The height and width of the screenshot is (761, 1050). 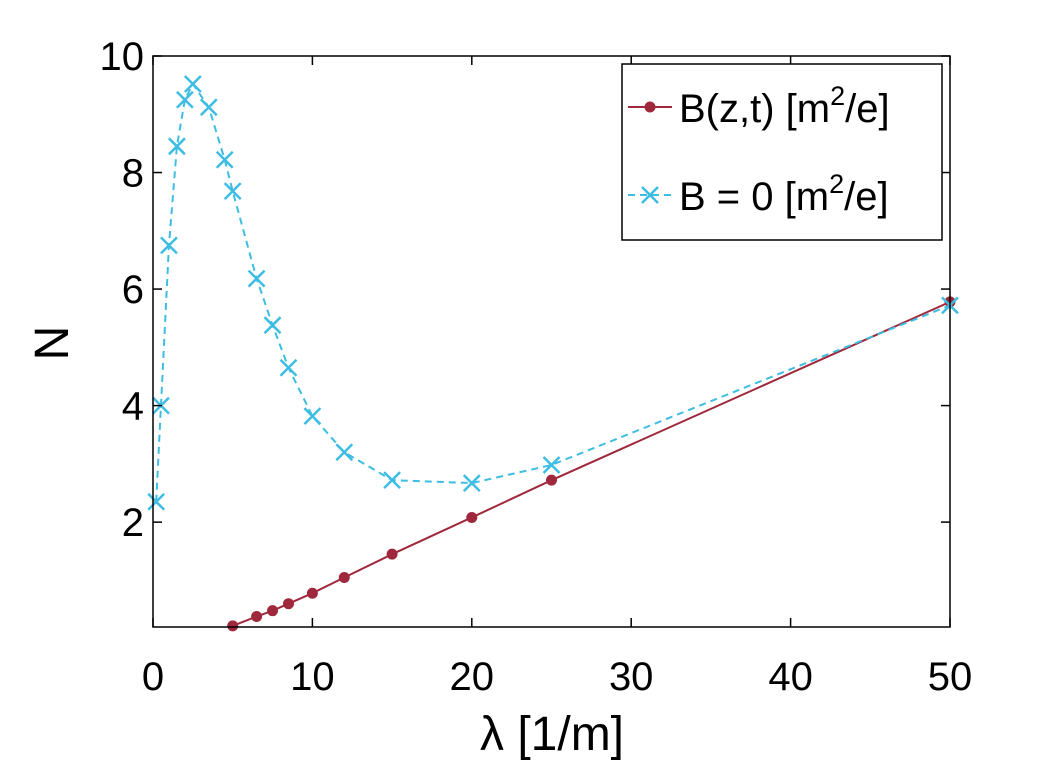 What do you see at coordinates (133, 290) in the screenshot?
I see `y-tick-label: 6` at bounding box center [133, 290].